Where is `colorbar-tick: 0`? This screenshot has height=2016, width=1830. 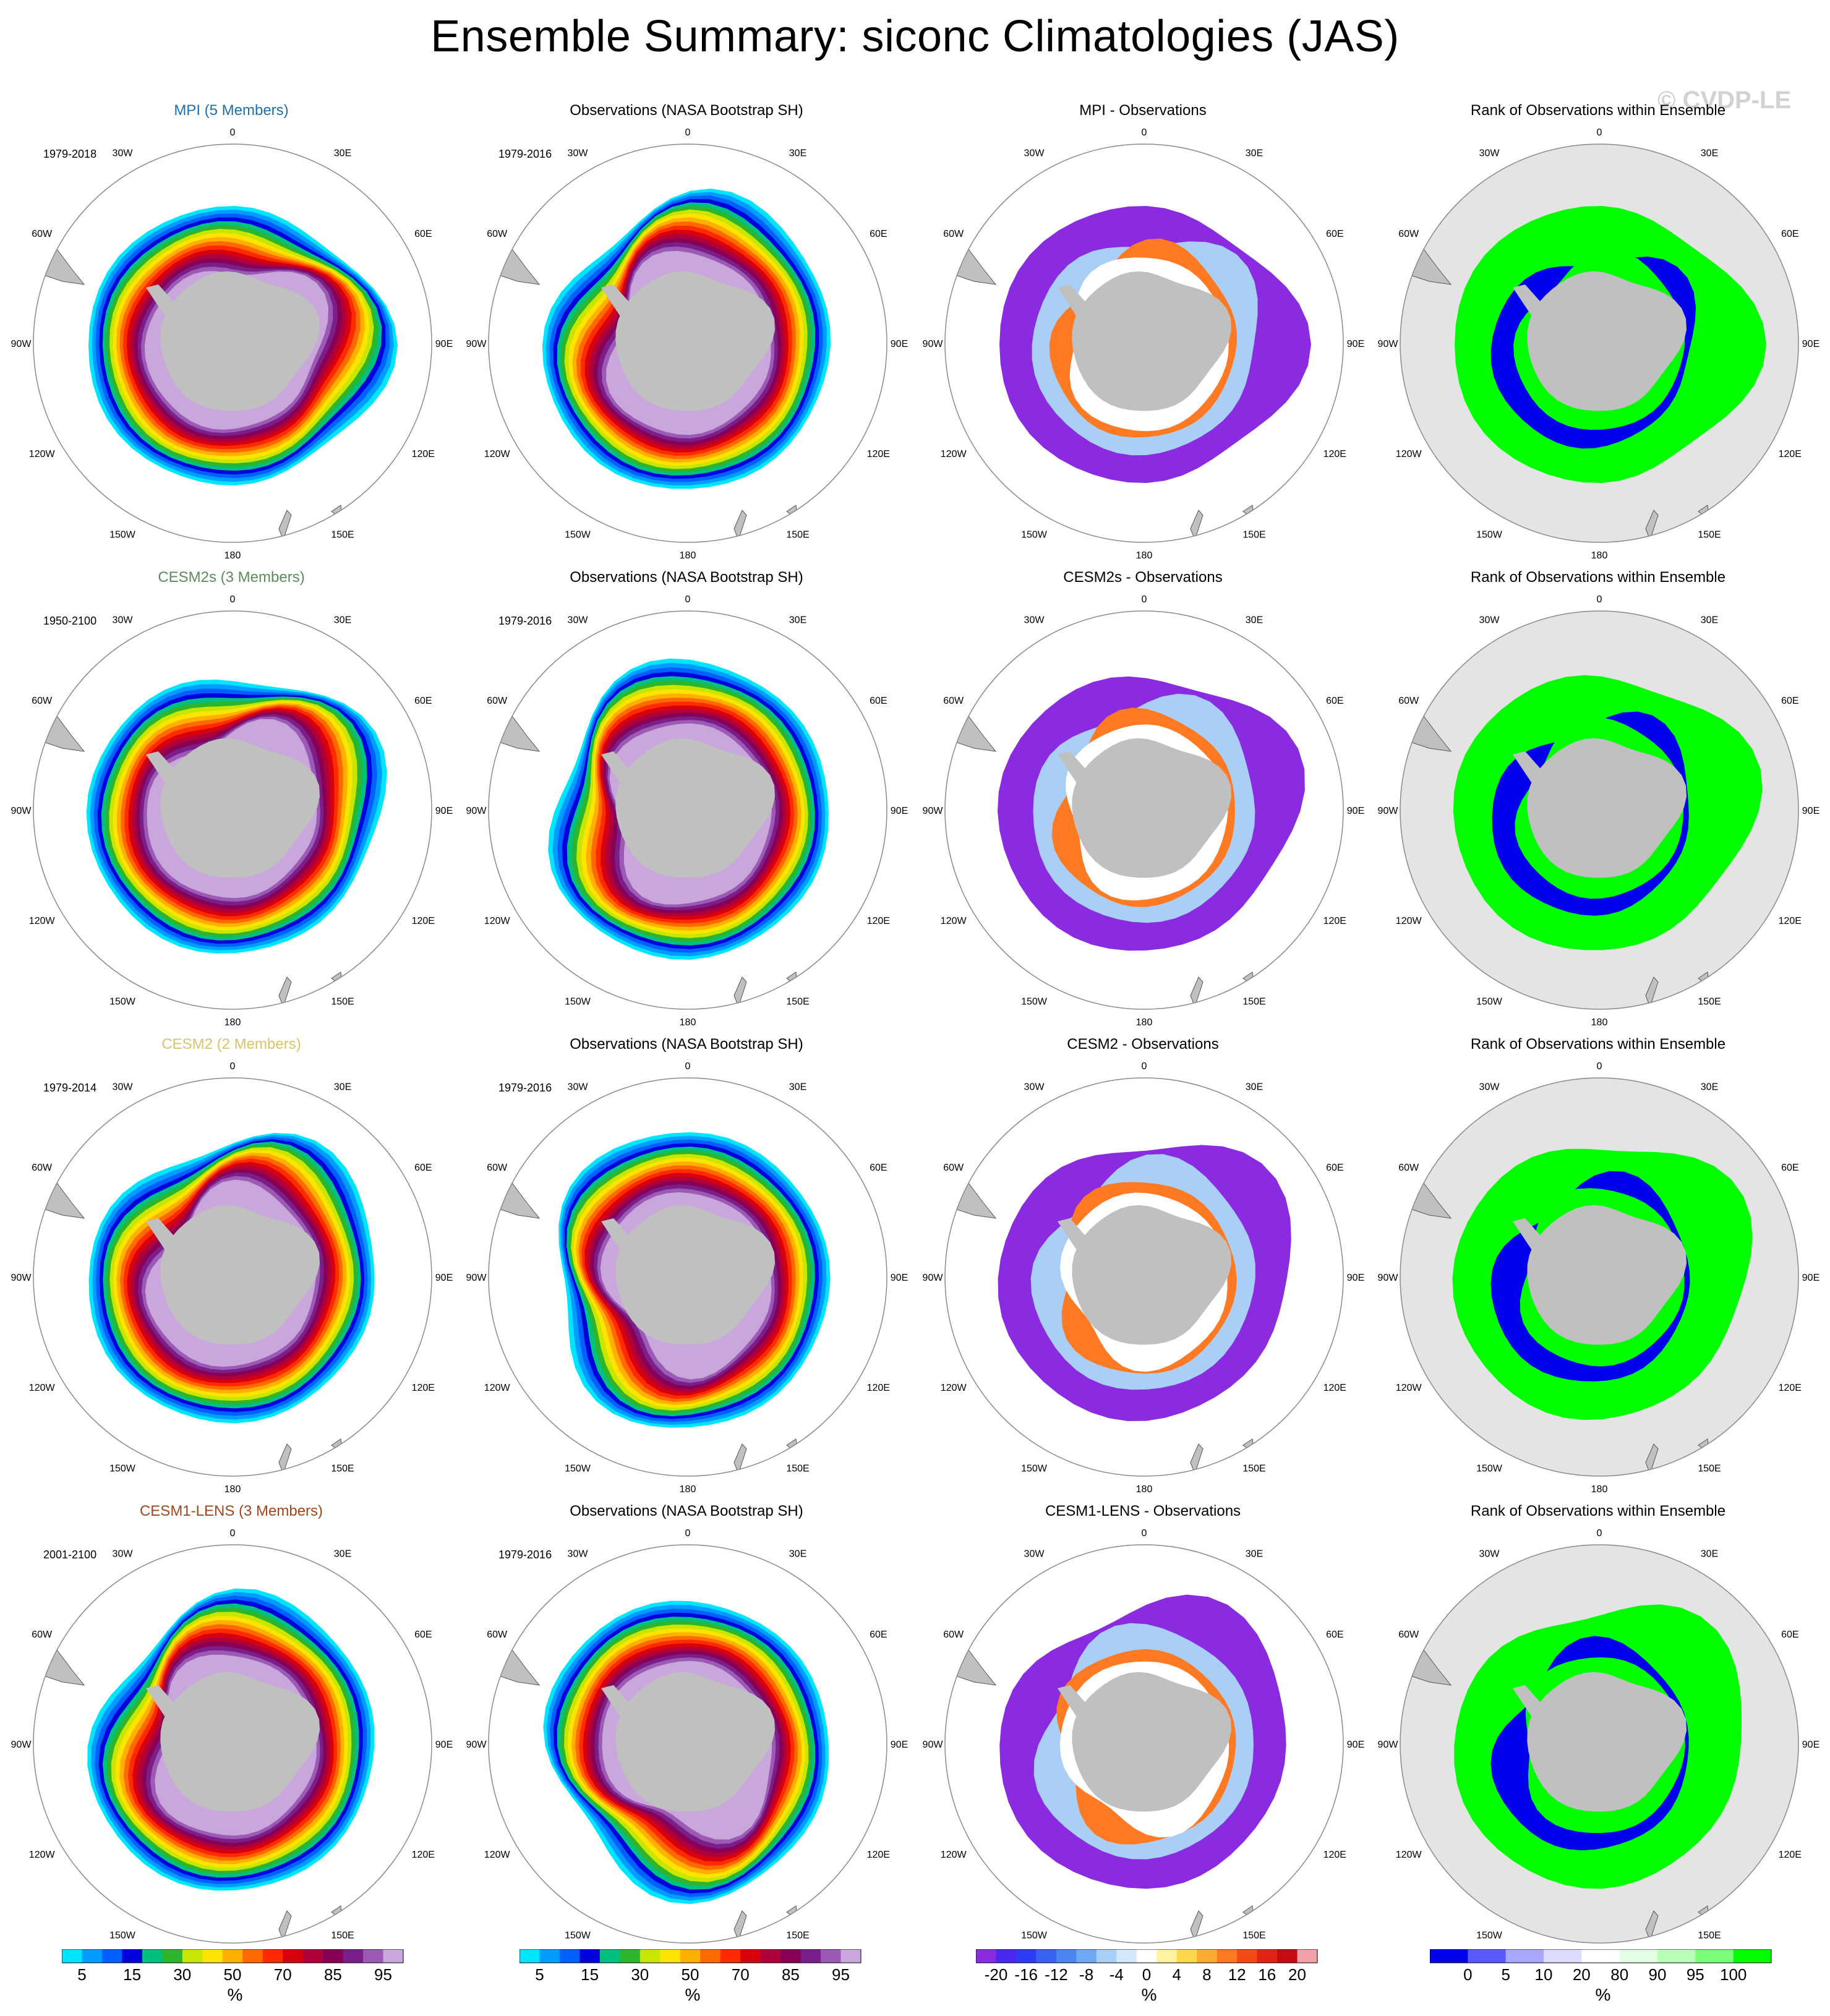 colorbar-tick: 0 is located at coordinates (1467, 1974).